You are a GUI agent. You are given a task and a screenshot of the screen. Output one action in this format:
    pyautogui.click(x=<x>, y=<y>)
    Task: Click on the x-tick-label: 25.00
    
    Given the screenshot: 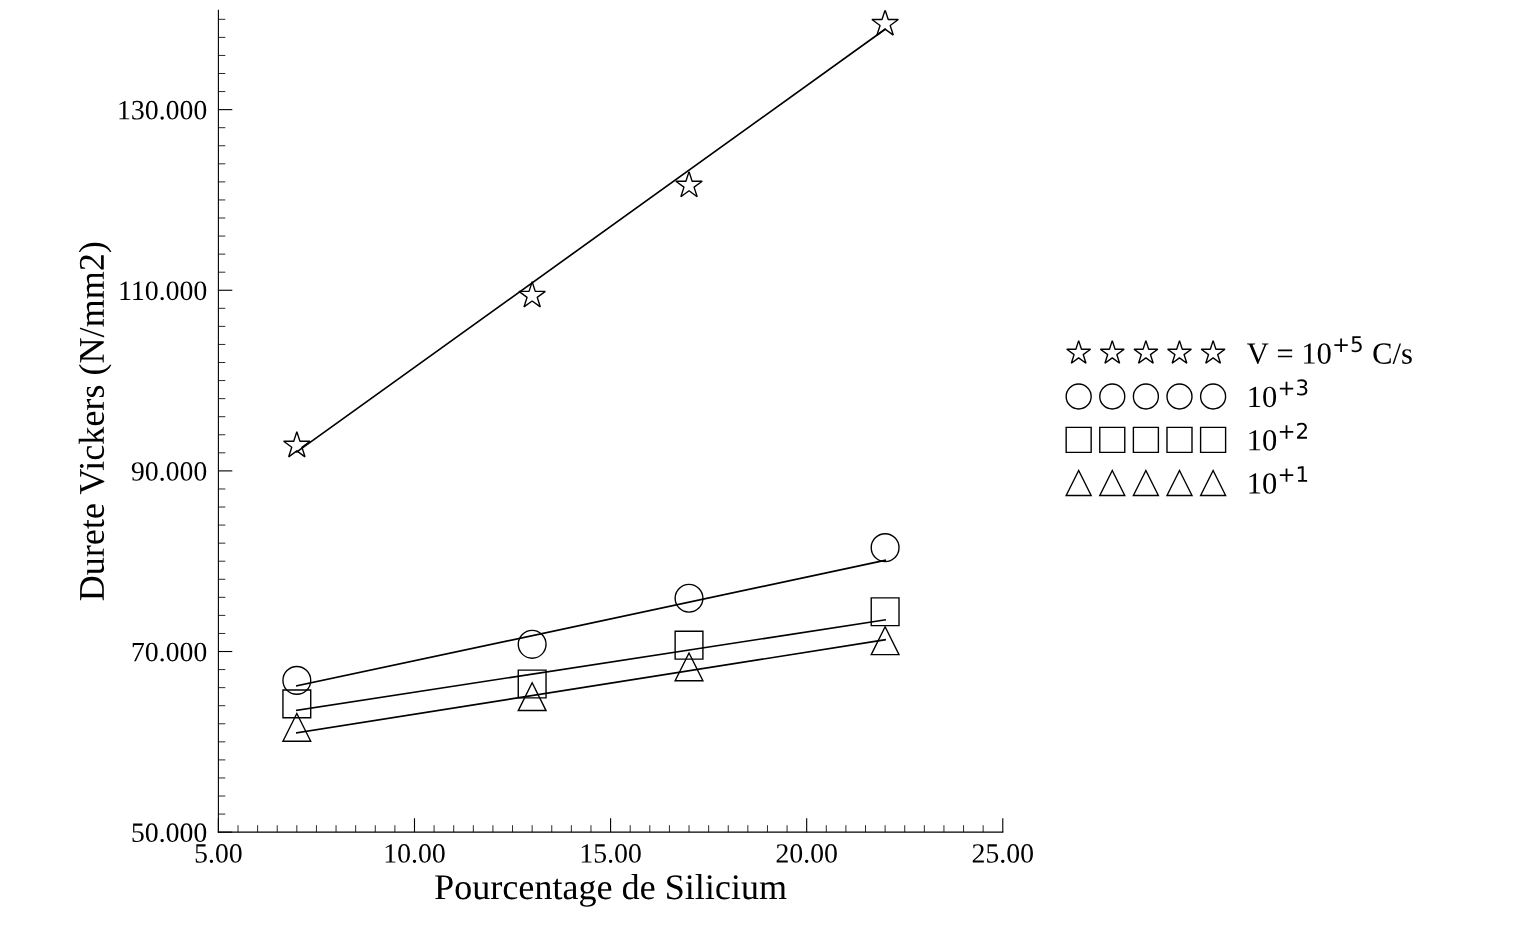 What is the action you would take?
    pyautogui.click(x=1002, y=853)
    